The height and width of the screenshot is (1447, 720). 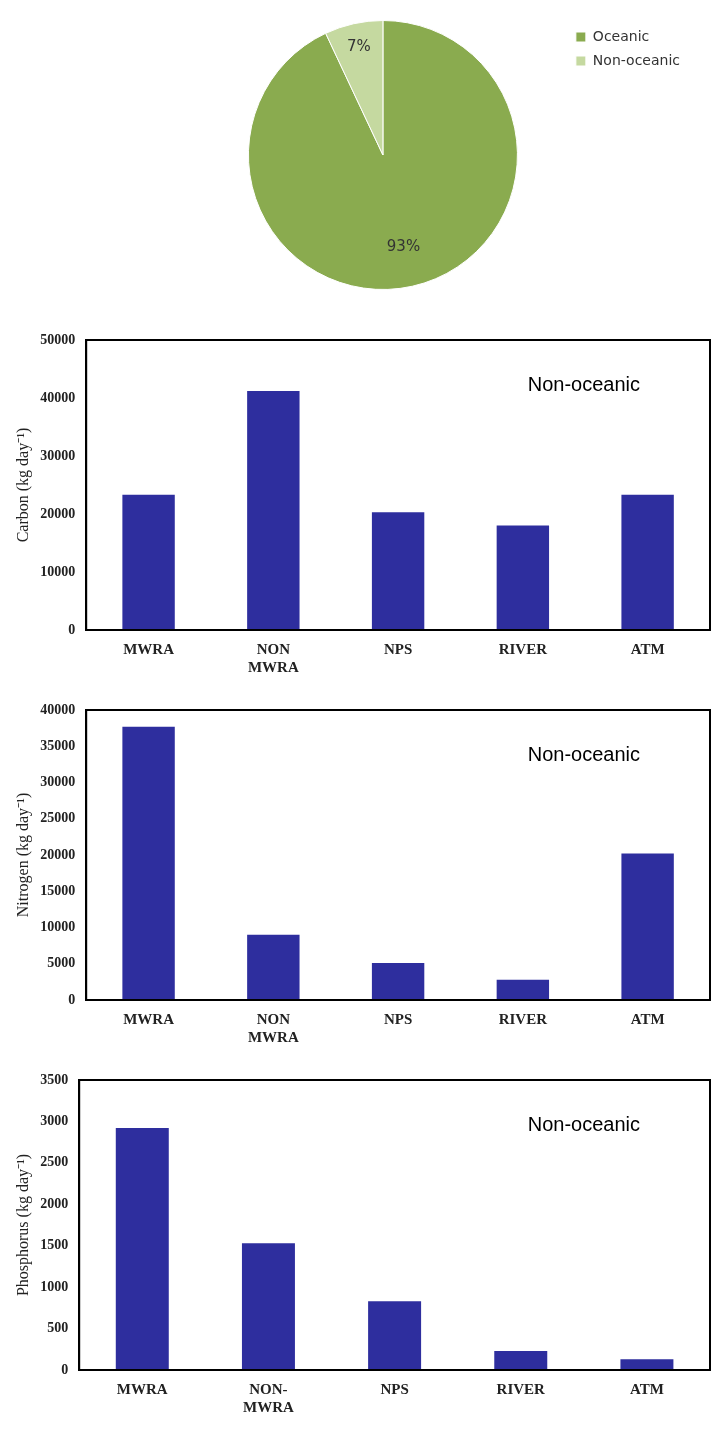 I want to click on y-tick-label: 3000, so click(x=54, y=1121).